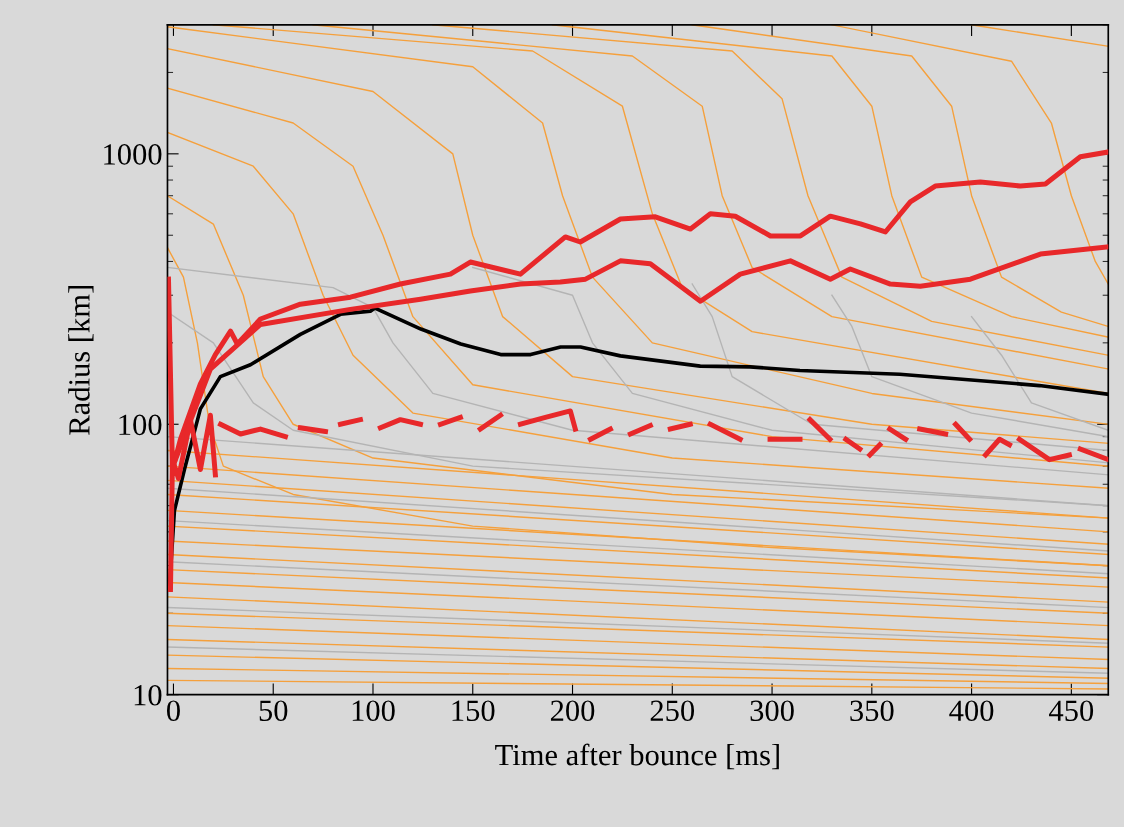 This screenshot has width=1124, height=827. What do you see at coordinates (672, 711) in the screenshot?
I see `x-tick-label: 250` at bounding box center [672, 711].